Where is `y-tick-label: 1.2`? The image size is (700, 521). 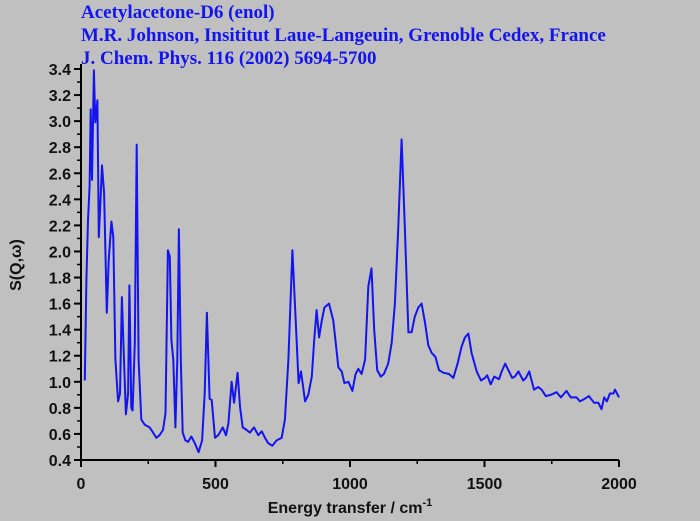 y-tick-label: 1.2 is located at coordinates (60, 357).